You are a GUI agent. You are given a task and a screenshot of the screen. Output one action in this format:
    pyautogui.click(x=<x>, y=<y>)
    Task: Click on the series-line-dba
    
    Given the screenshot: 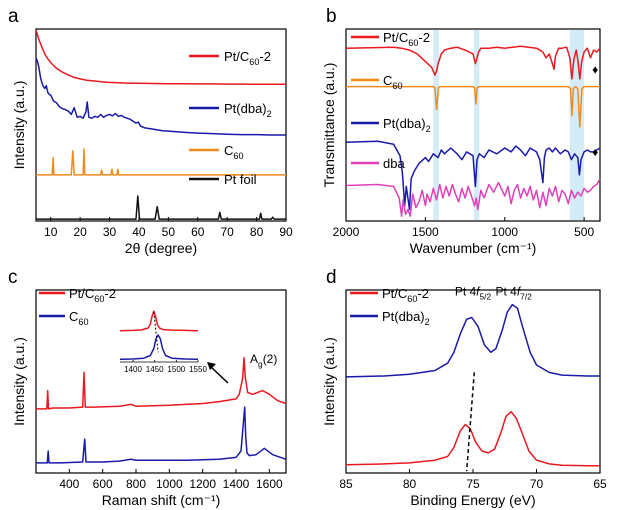 What is the action you would take?
    pyautogui.click(x=473, y=197)
    